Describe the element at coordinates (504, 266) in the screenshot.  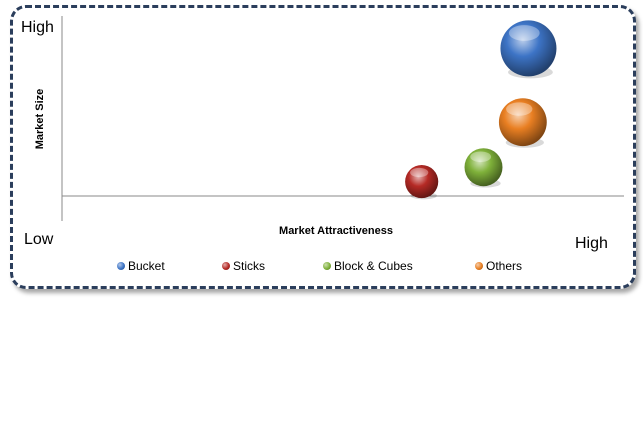
I see `legend-label: Others` at that location.